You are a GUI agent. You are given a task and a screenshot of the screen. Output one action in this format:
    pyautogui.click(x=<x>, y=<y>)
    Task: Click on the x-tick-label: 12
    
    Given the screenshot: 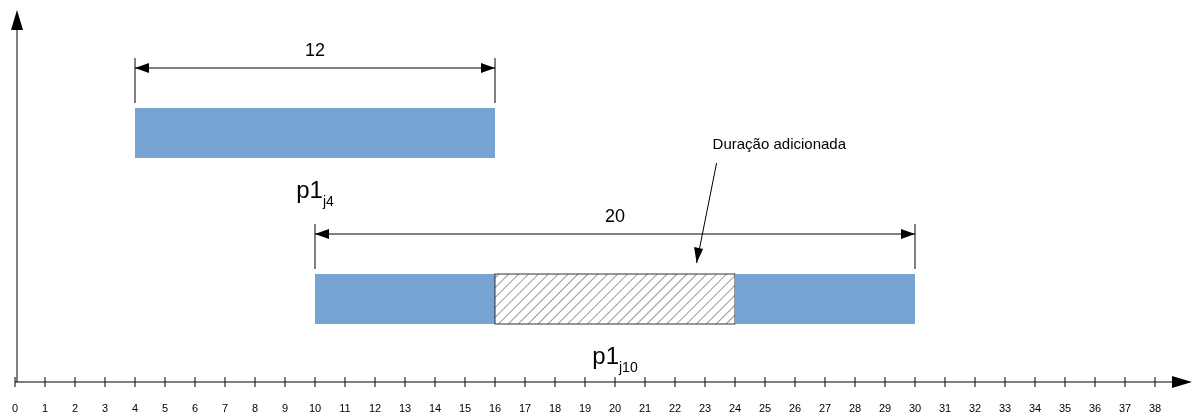 What is the action you would take?
    pyautogui.click(x=375, y=408)
    